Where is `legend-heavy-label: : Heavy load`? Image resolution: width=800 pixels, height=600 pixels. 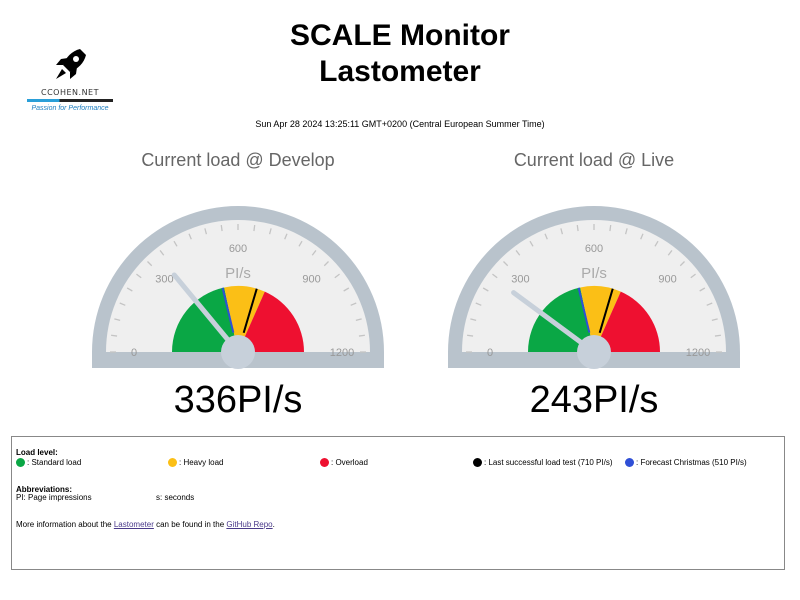
legend-heavy-label: : Heavy load is located at coordinates (201, 462).